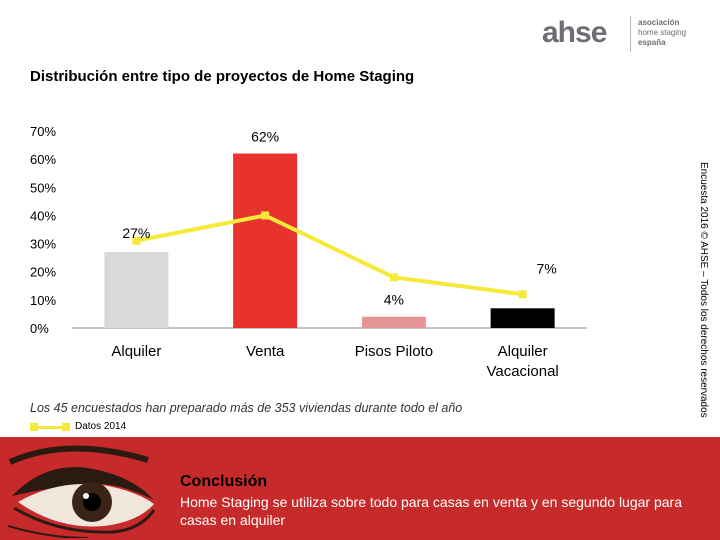  What do you see at coordinates (49, 427) in the screenshot?
I see `legend-line-swatch` at bounding box center [49, 427].